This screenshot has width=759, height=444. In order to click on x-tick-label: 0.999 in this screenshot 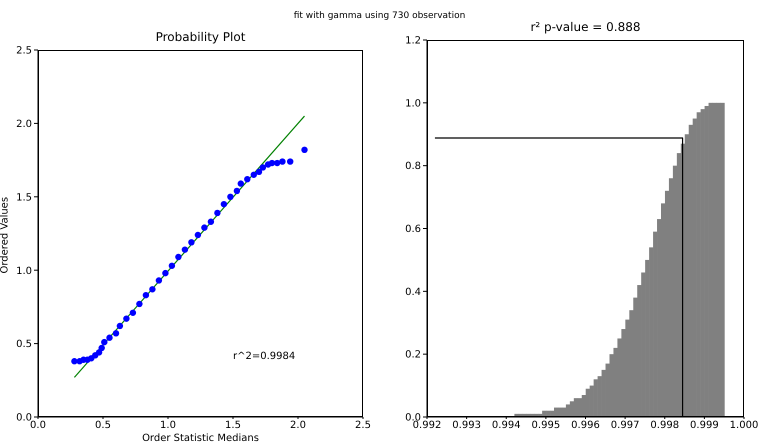, I will do `click(704, 426)`.